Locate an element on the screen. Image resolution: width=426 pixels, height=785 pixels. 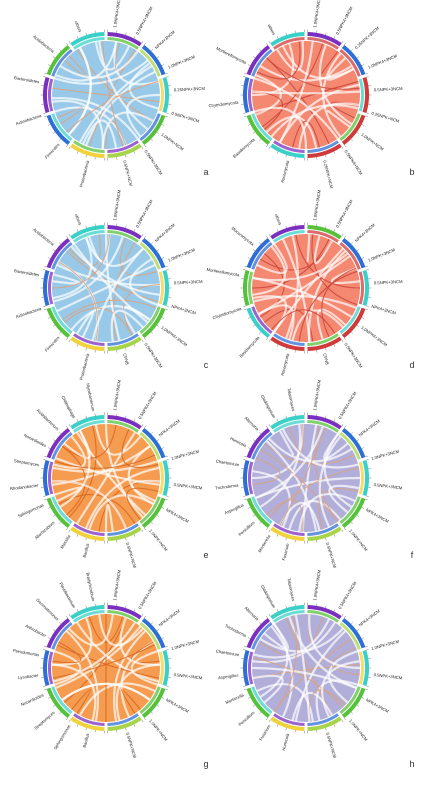
taxon-label: Fusarium is located at coordinates (285, 551).